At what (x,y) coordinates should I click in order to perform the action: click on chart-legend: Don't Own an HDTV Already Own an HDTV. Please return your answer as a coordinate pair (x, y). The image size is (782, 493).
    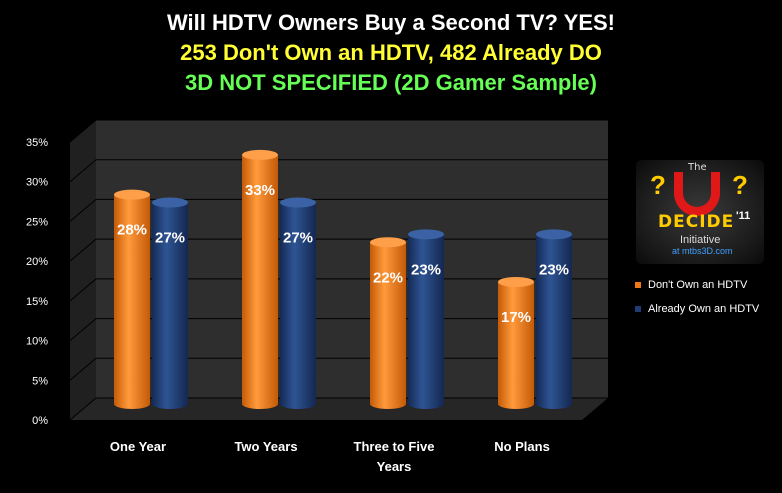
    Looking at the image, I should click on (697, 302).